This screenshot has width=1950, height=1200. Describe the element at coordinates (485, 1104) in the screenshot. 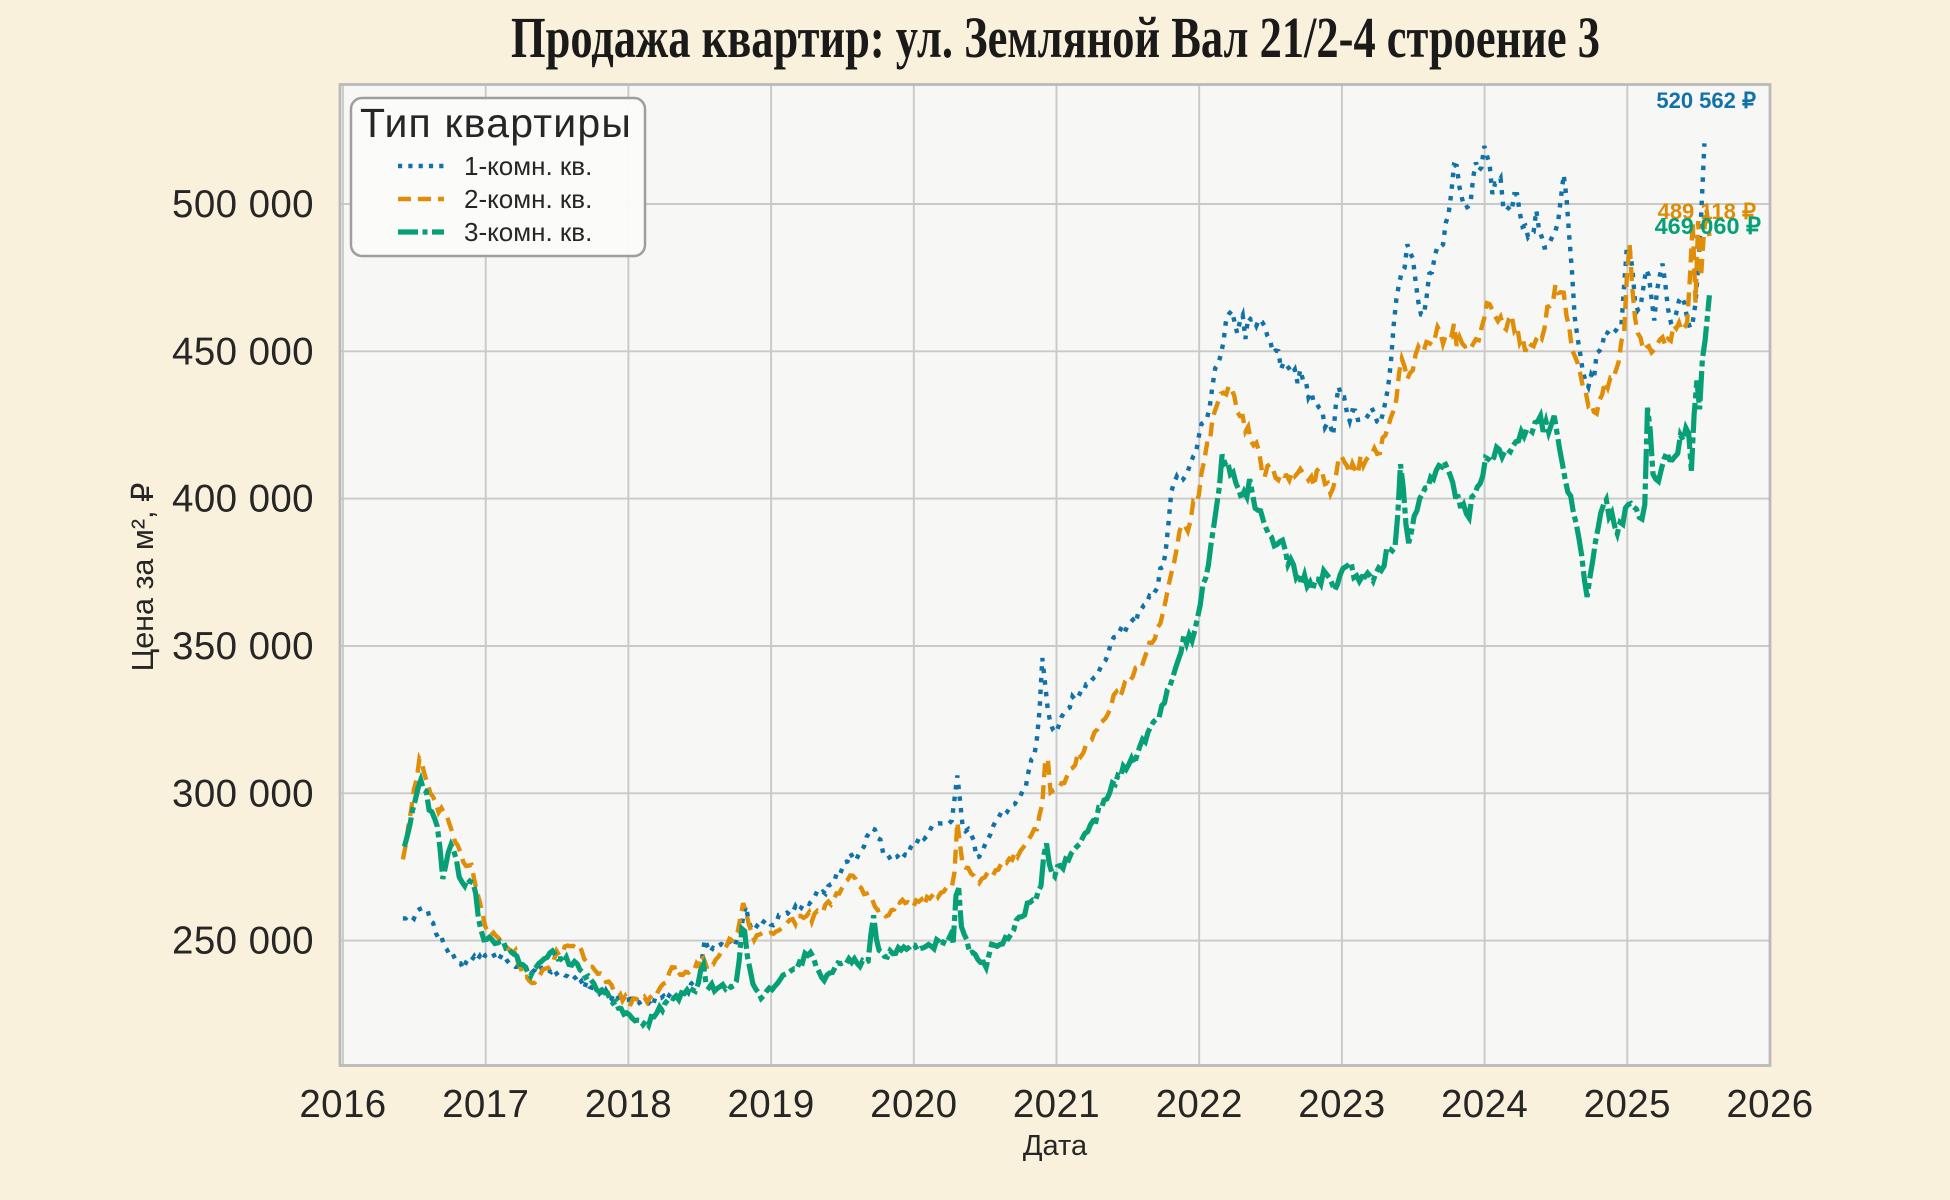

I see `svg-text: 2017` at that location.